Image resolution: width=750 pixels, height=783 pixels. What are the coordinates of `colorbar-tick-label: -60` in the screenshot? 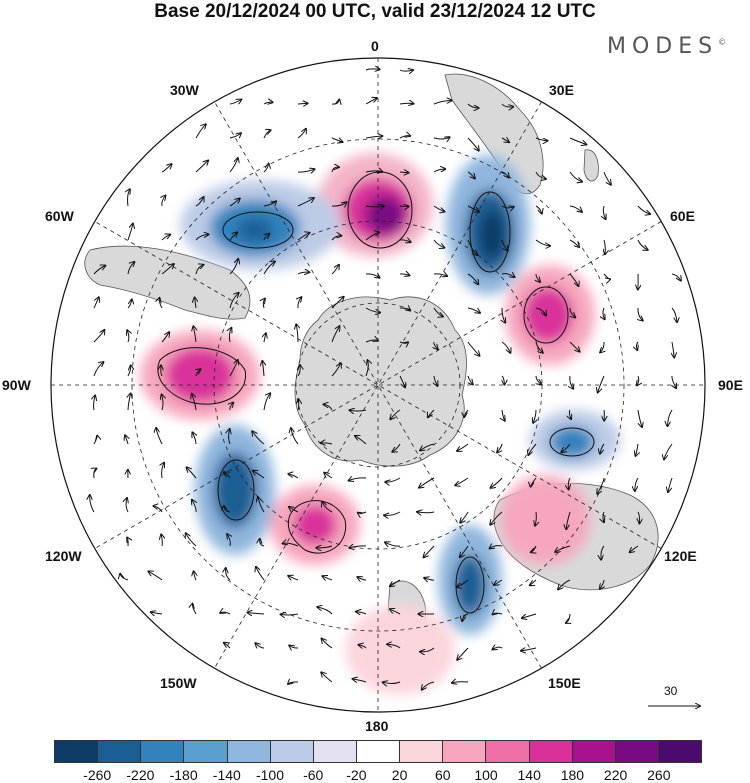 It's located at (313, 775).